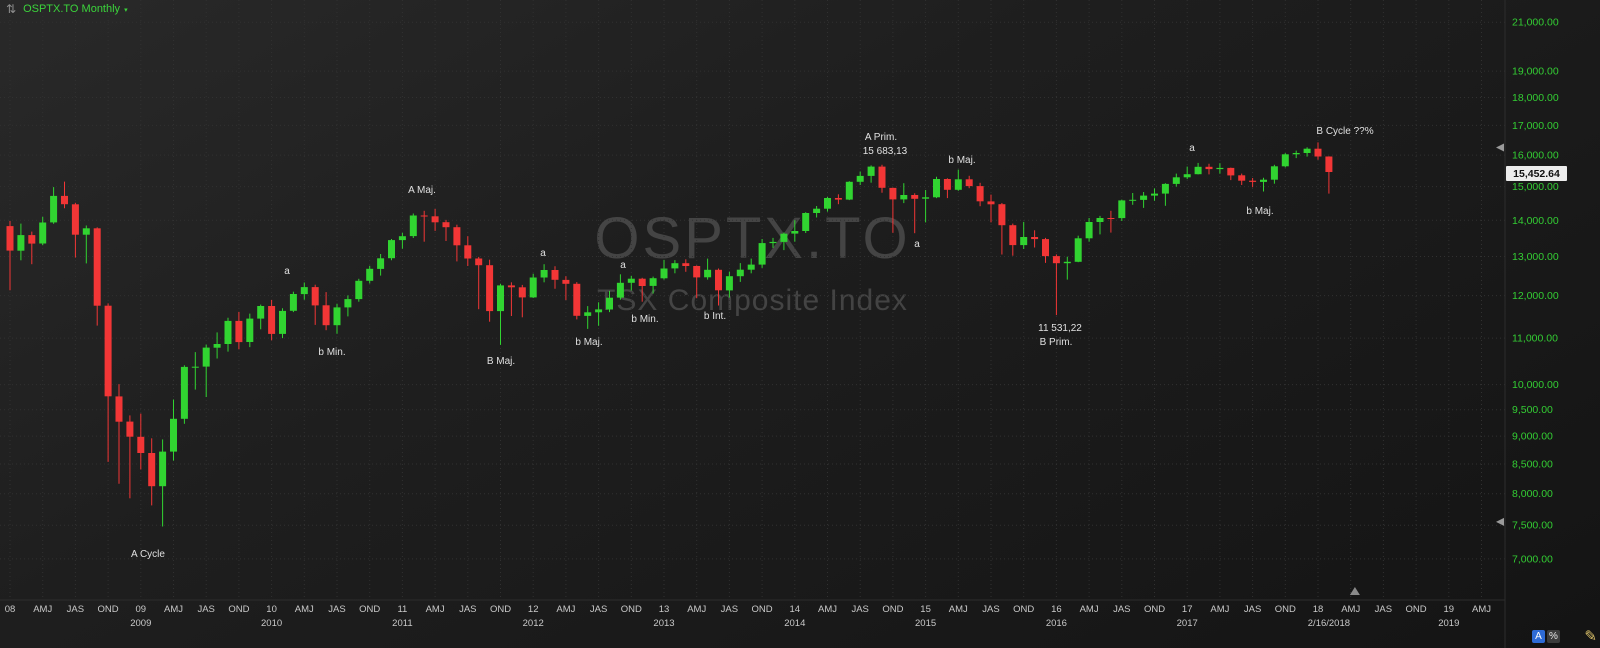  I want to click on updown-arrows-icon: ⇅, so click(11, 9).